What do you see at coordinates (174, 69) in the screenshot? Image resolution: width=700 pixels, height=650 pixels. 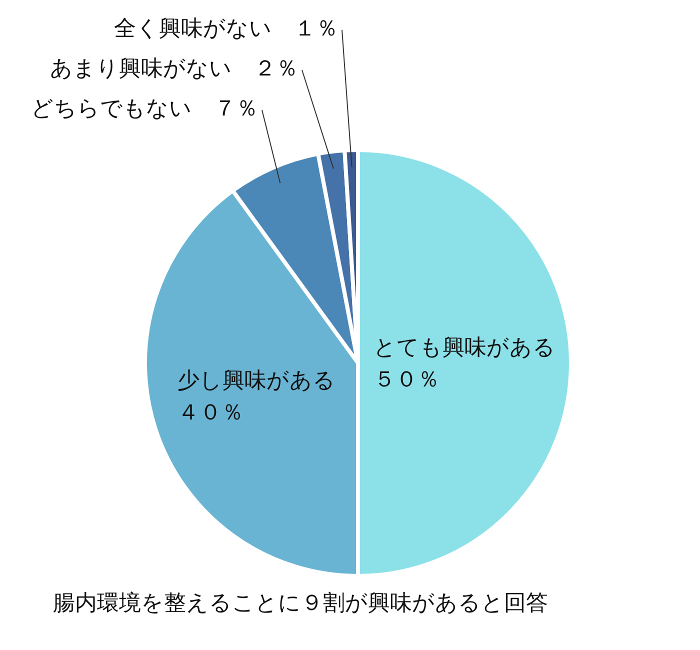 I see `slice-label: あまり興味がない ２％` at bounding box center [174, 69].